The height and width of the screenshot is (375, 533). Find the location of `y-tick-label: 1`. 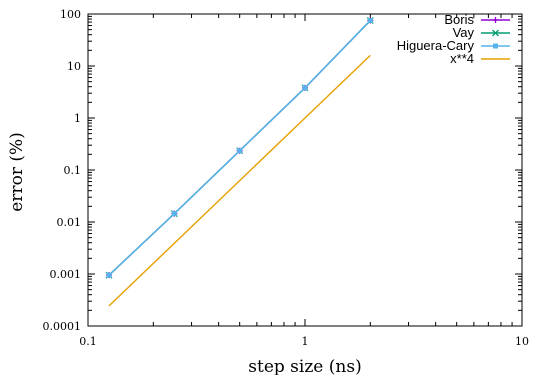

y-tick-label: 1 is located at coordinates (77, 118).